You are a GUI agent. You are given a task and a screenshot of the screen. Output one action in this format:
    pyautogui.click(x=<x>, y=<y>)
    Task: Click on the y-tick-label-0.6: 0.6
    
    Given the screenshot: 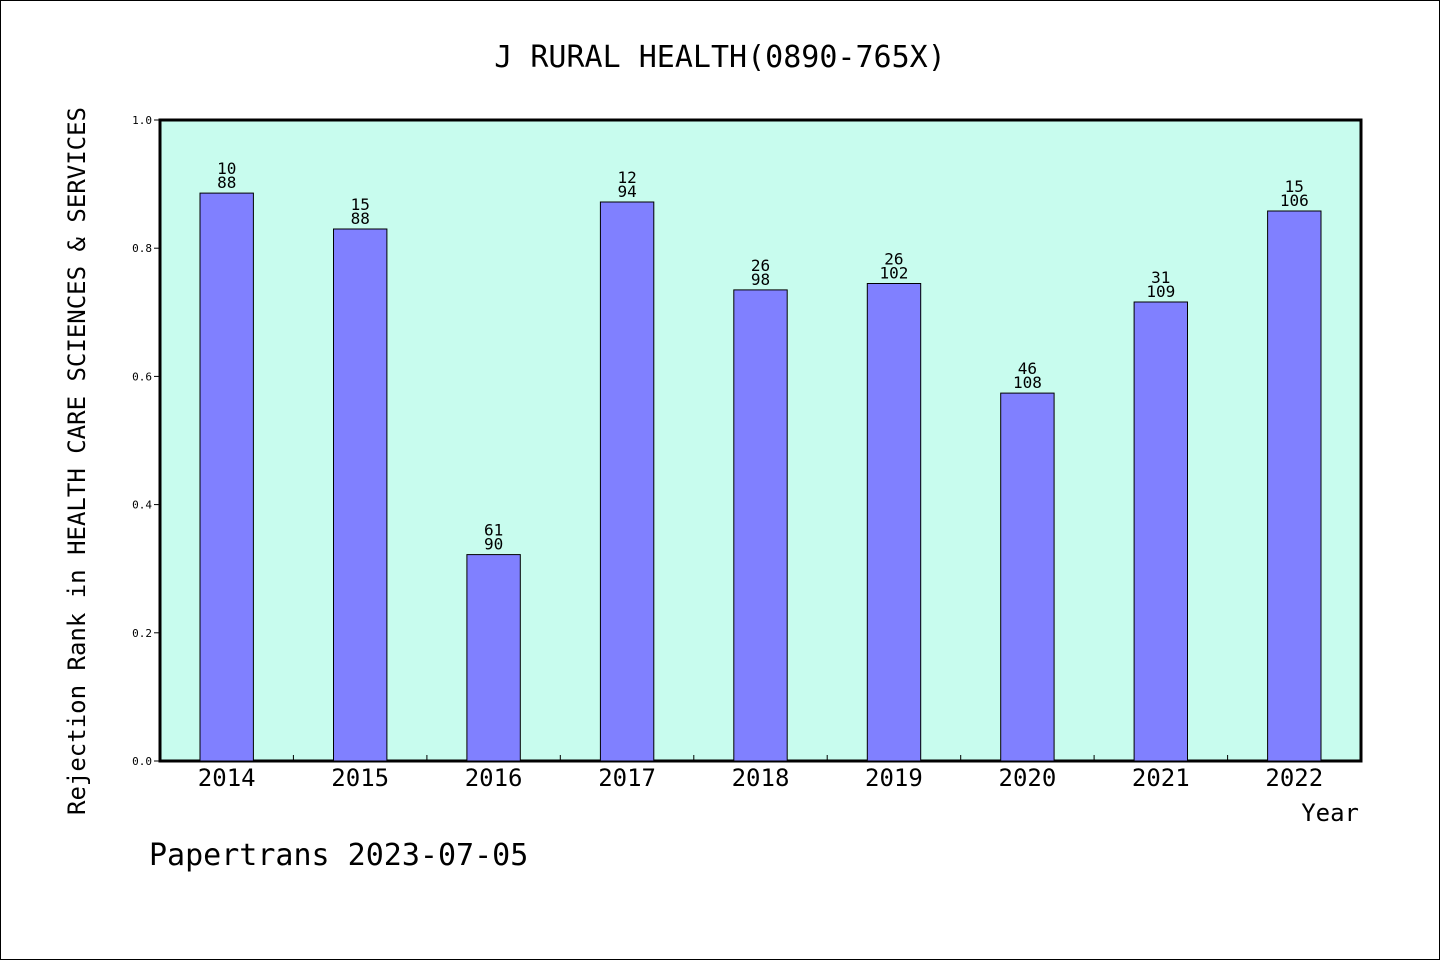 What is the action you would take?
    pyautogui.click(x=142, y=376)
    